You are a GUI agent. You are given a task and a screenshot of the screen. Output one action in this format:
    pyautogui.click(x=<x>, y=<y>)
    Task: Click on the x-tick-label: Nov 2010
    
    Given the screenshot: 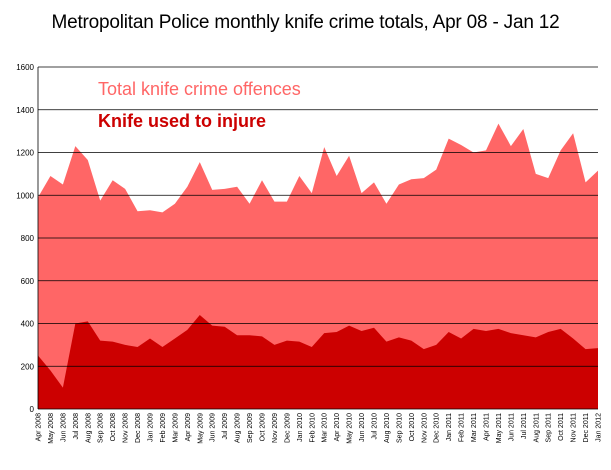 What is the action you would take?
    pyautogui.click(x=424, y=428)
    